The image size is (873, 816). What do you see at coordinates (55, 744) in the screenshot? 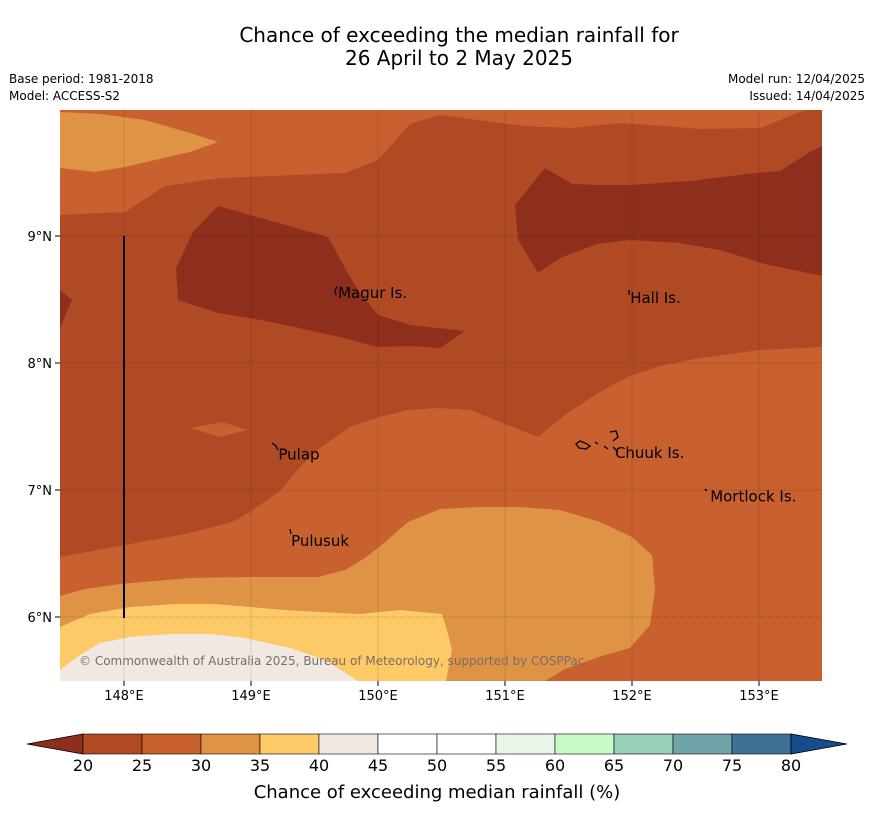
I see `colorbar-extend-low` at bounding box center [55, 744].